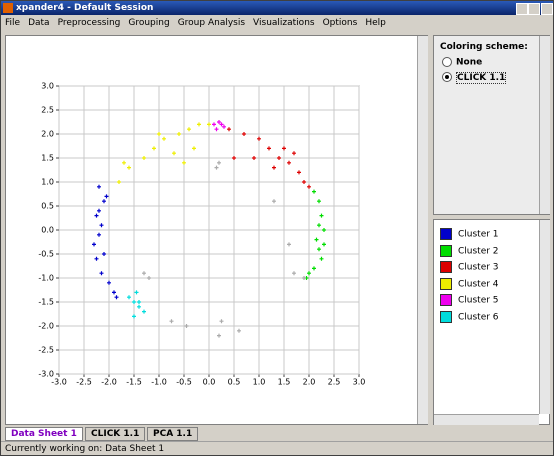 The height and width of the screenshot is (456, 554). What do you see at coordinates (84, 382) in the screenshot?
I see `x-tick-label: -2.5` at bounding box center [84, 382].